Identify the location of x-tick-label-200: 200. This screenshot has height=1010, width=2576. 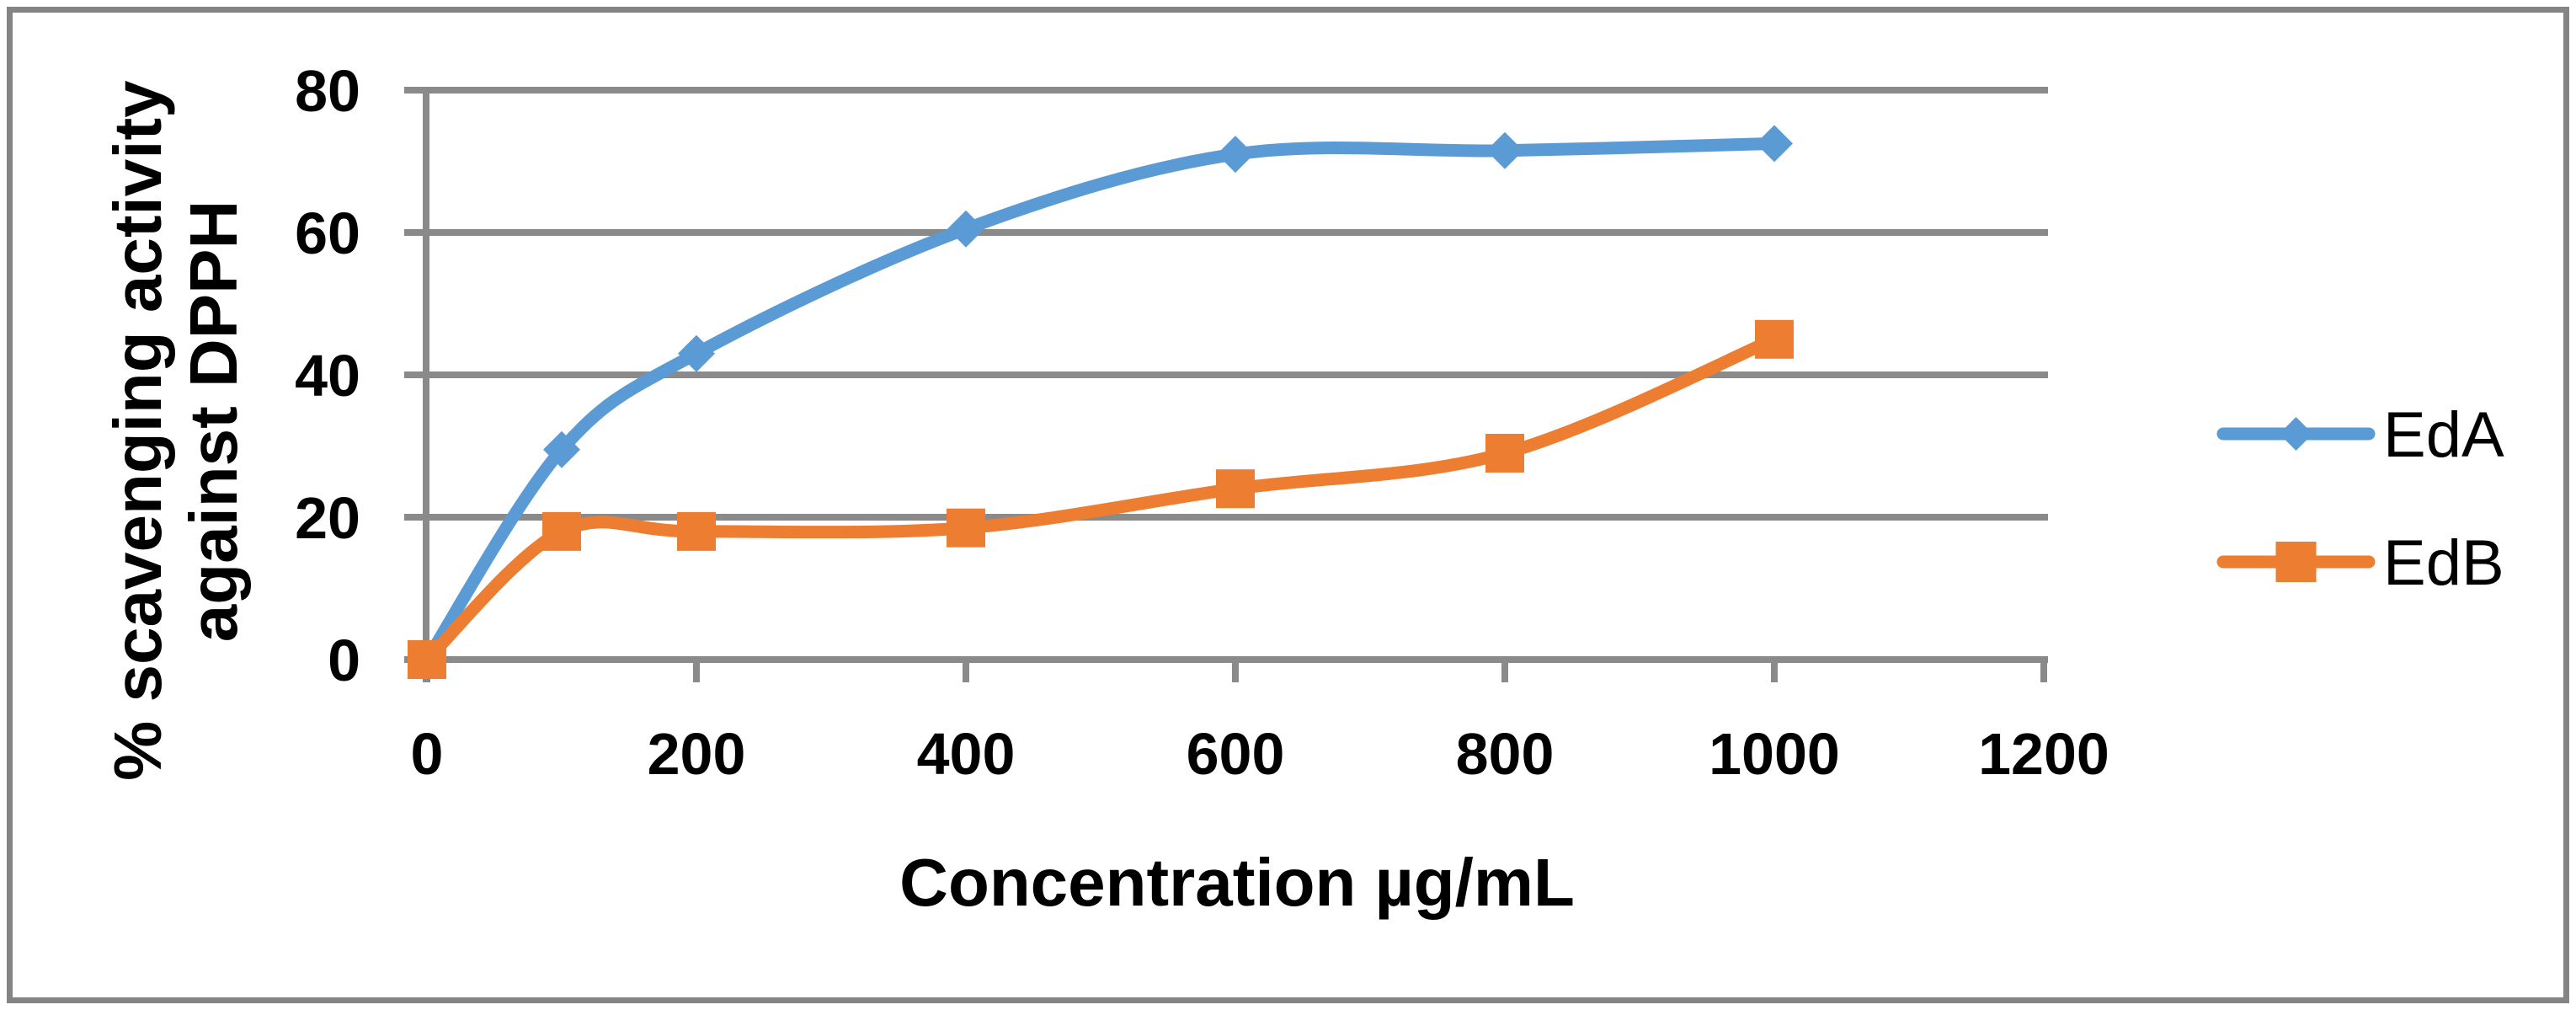
(697, 754).